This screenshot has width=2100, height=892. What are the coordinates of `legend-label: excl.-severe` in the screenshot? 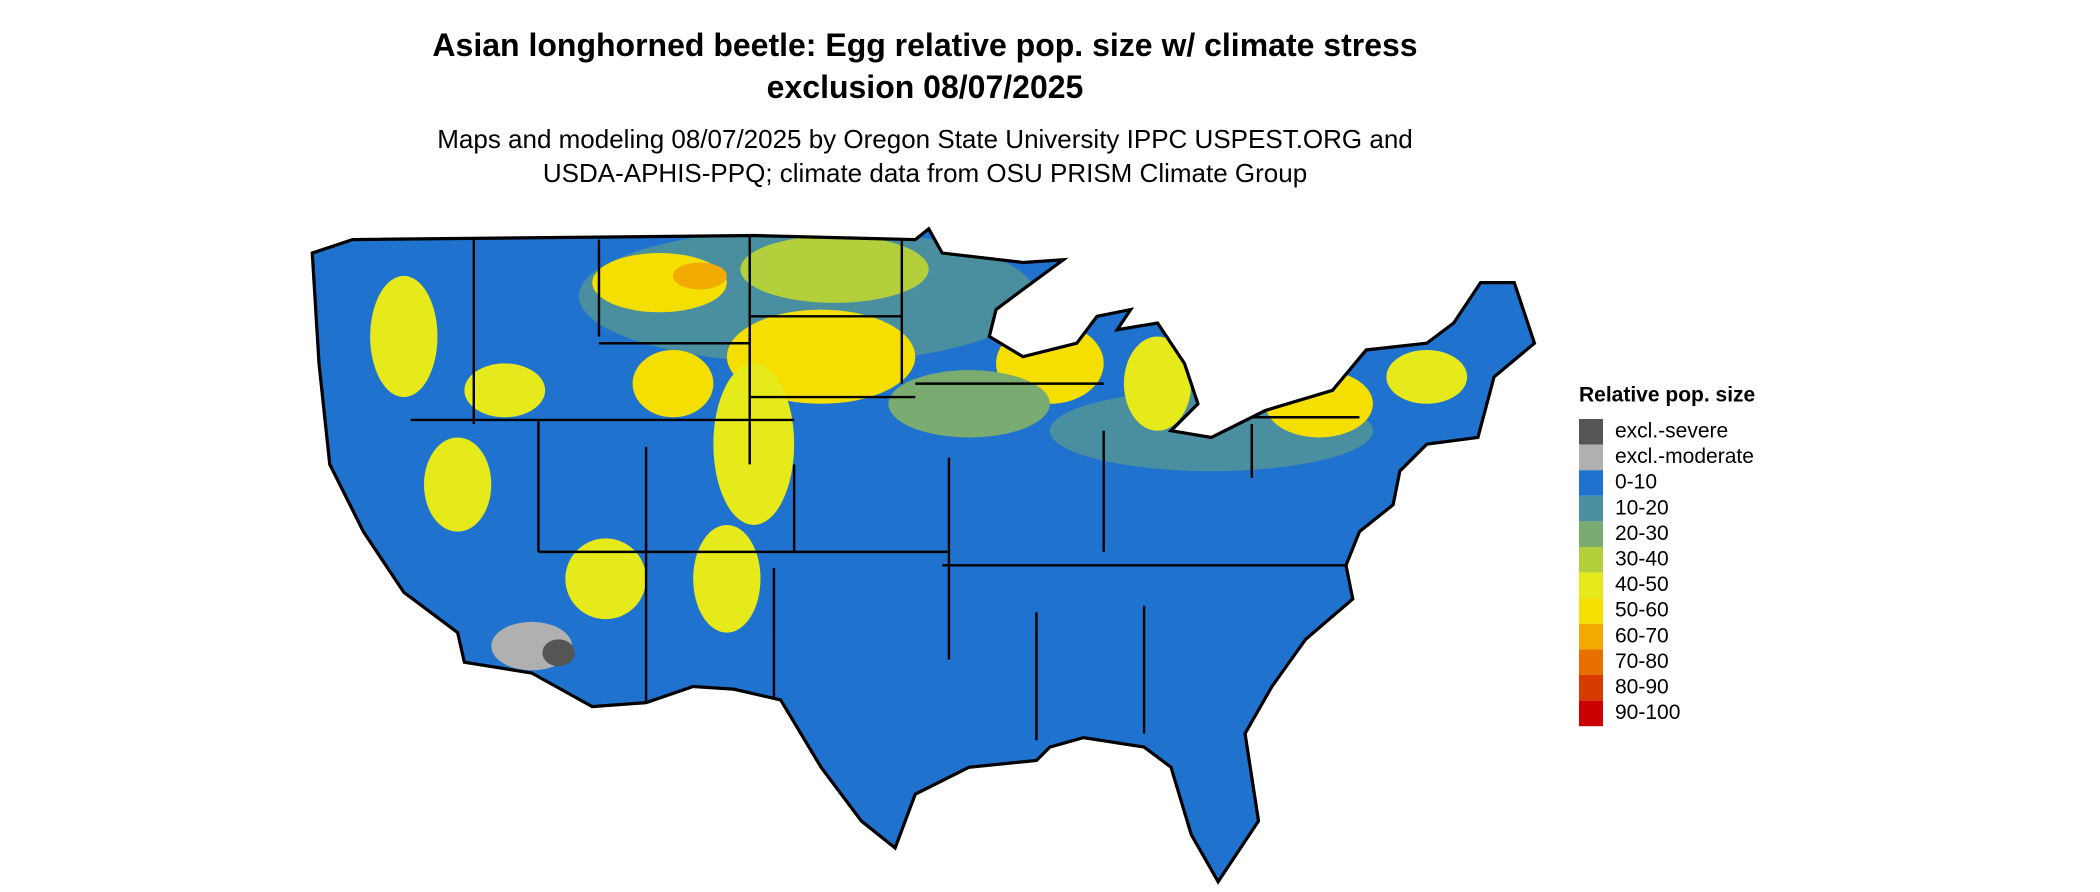 It's located at (1671, 431).